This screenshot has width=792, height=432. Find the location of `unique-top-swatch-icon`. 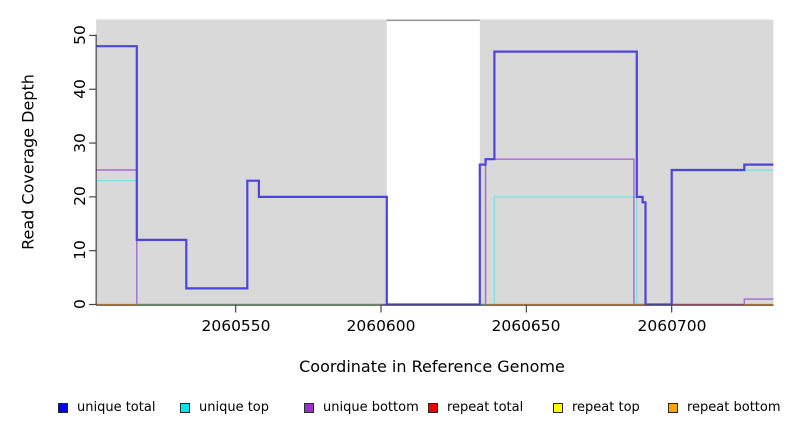

unique-top-swatch-icon is located at coordinates (185, 407).